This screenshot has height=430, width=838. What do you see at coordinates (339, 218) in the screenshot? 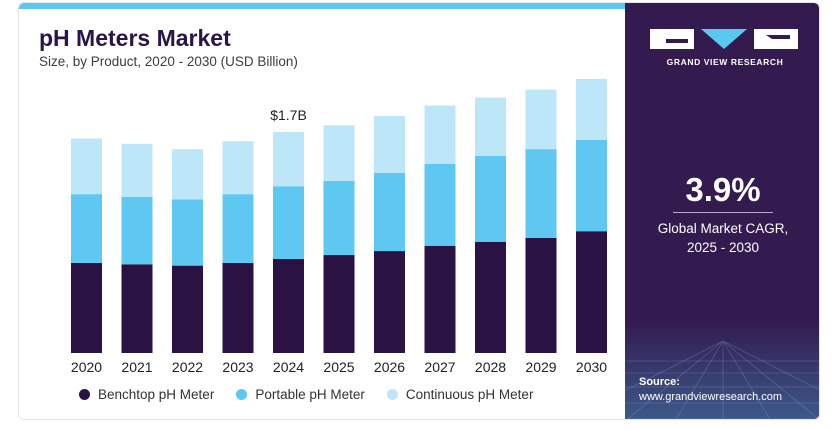
I see `bar-segment-2025-portable-ph-meter` at bounding box center [339, 218].